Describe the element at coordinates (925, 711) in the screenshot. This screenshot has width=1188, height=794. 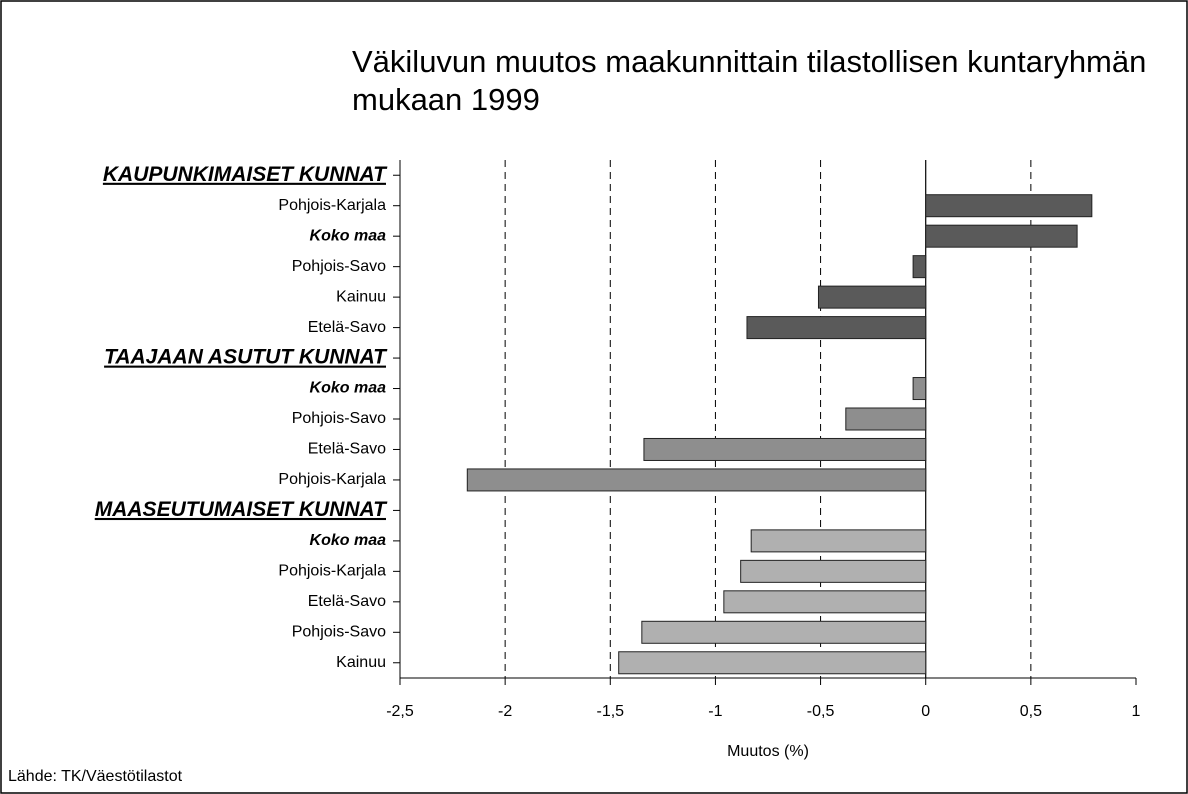
I see `x-tick-label: 0` at that location.